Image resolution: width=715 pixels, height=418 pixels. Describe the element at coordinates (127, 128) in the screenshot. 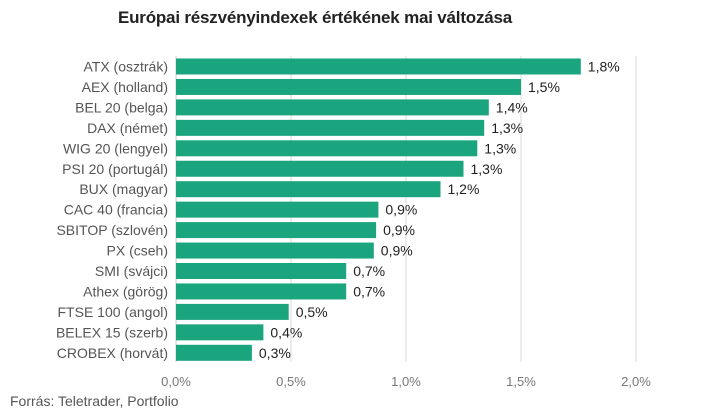

I see `category-label: DAX (német)` at that location.